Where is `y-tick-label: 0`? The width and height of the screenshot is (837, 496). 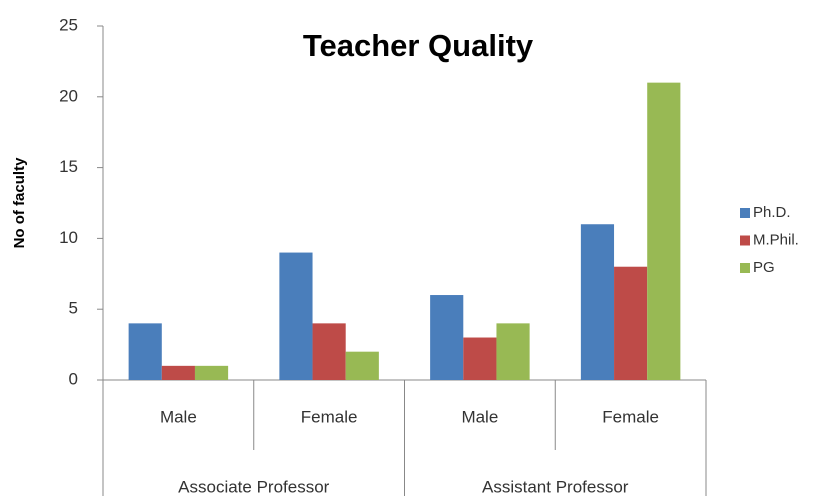
y-tick-label: 0 is located at coordinates (73, 378).